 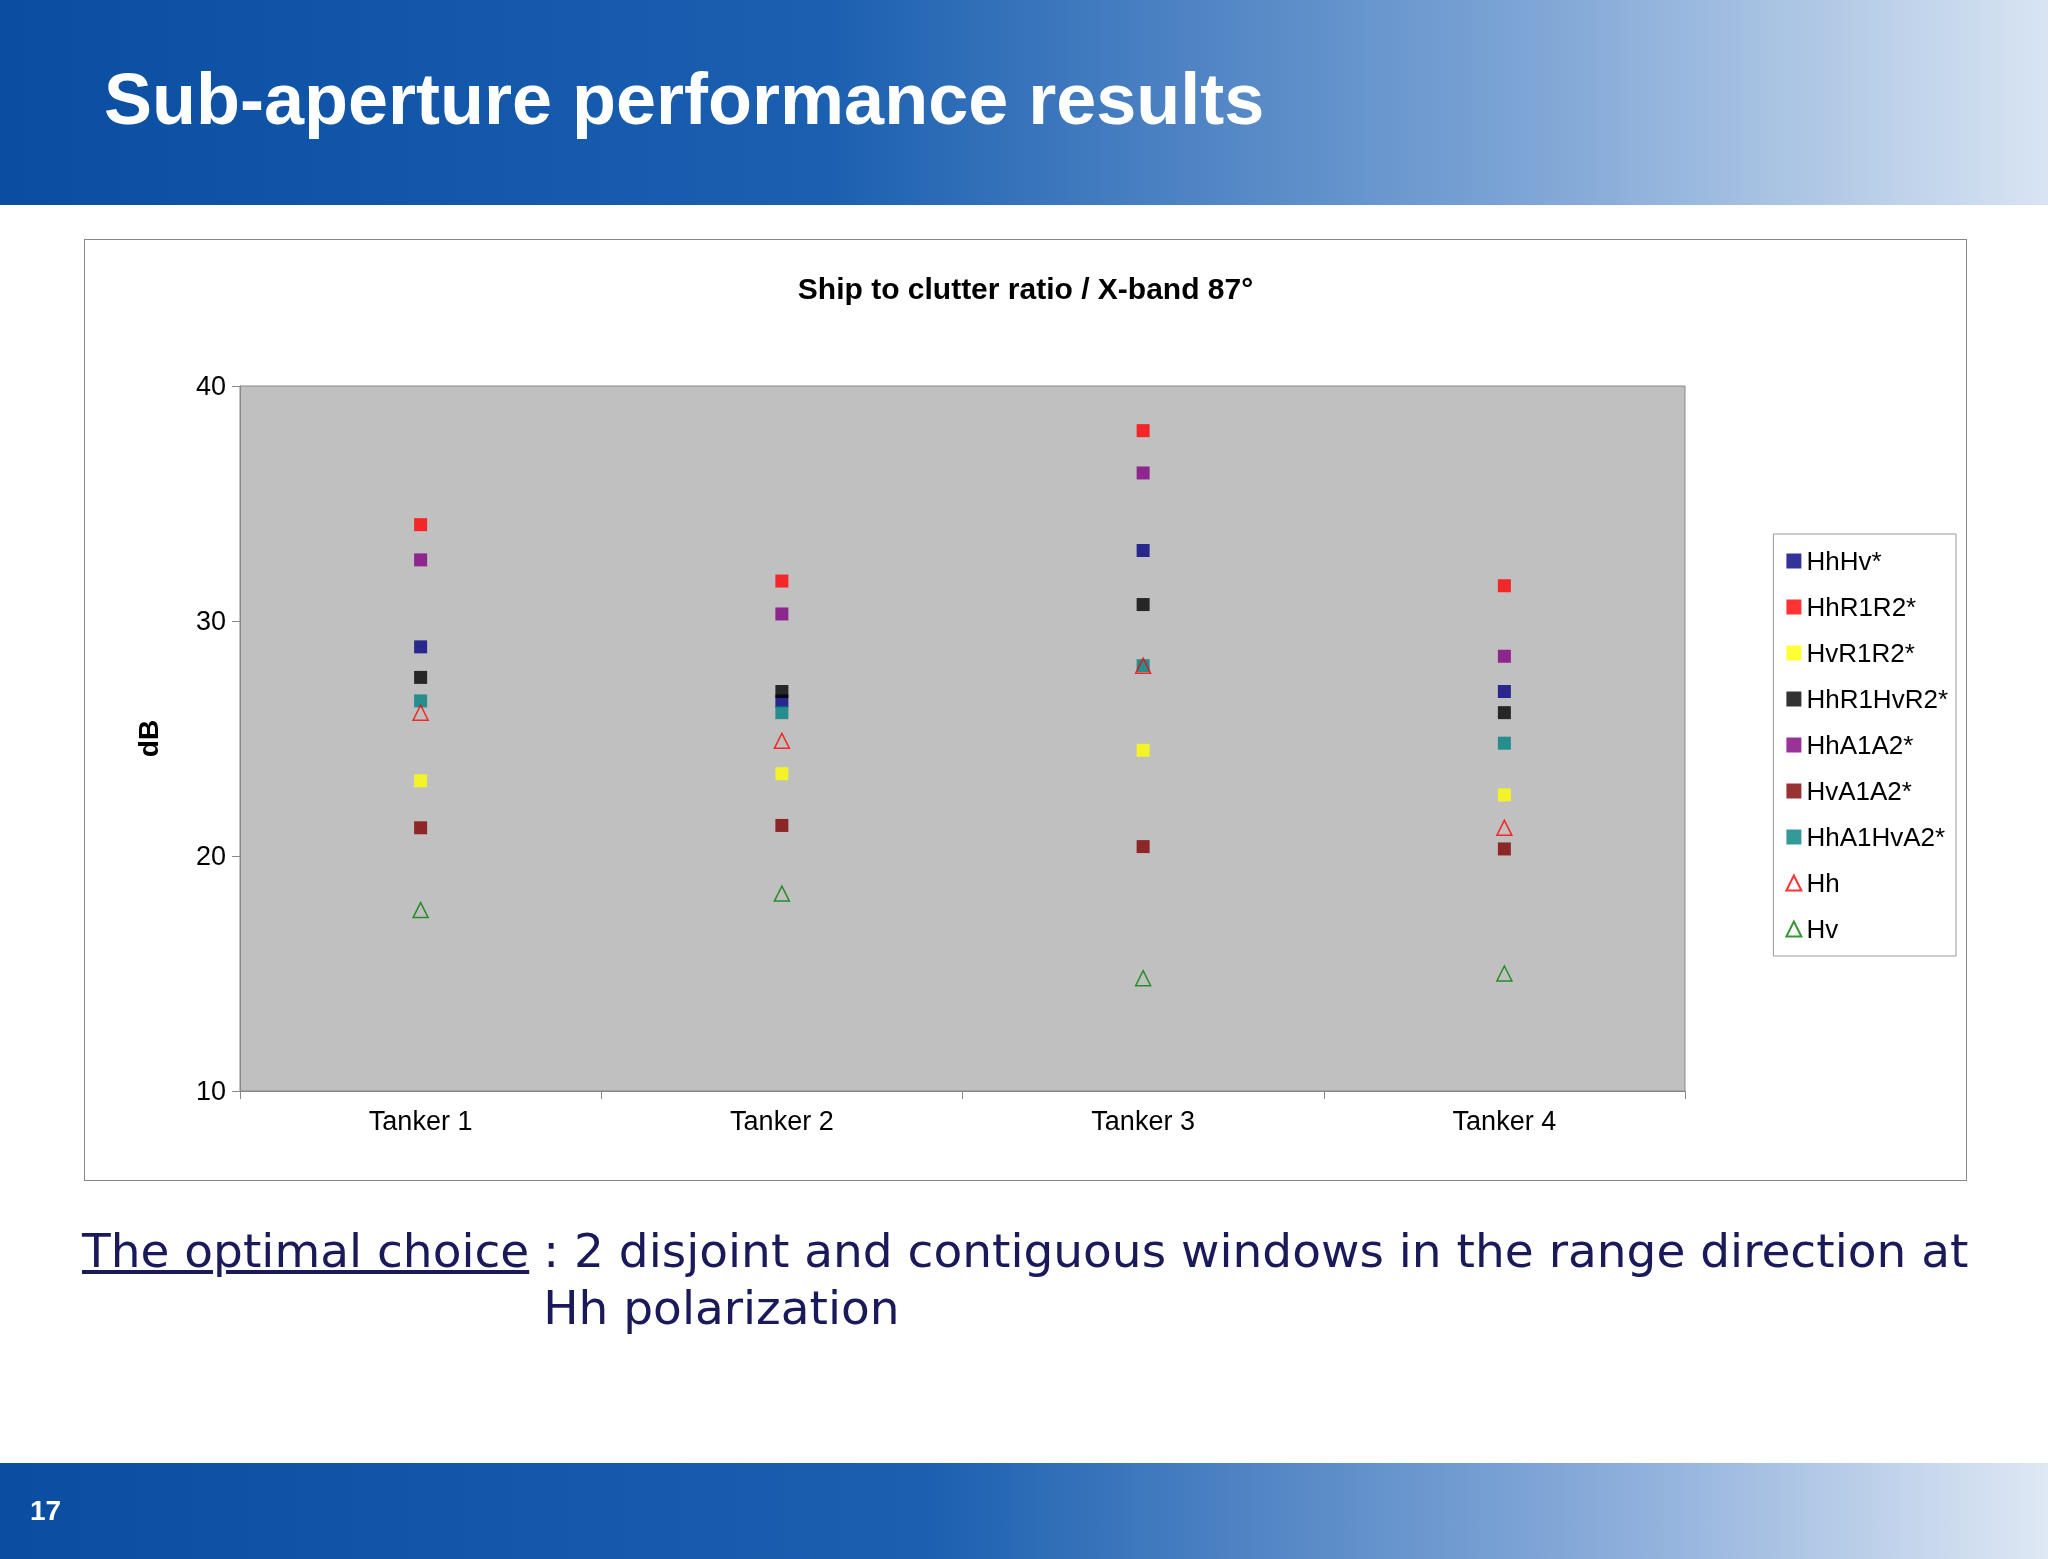 What do you see at coordinates (420, 1120) in the screenshot?
I see `x-tick-label: Tanker 1` at bounding box center [420, 1120].